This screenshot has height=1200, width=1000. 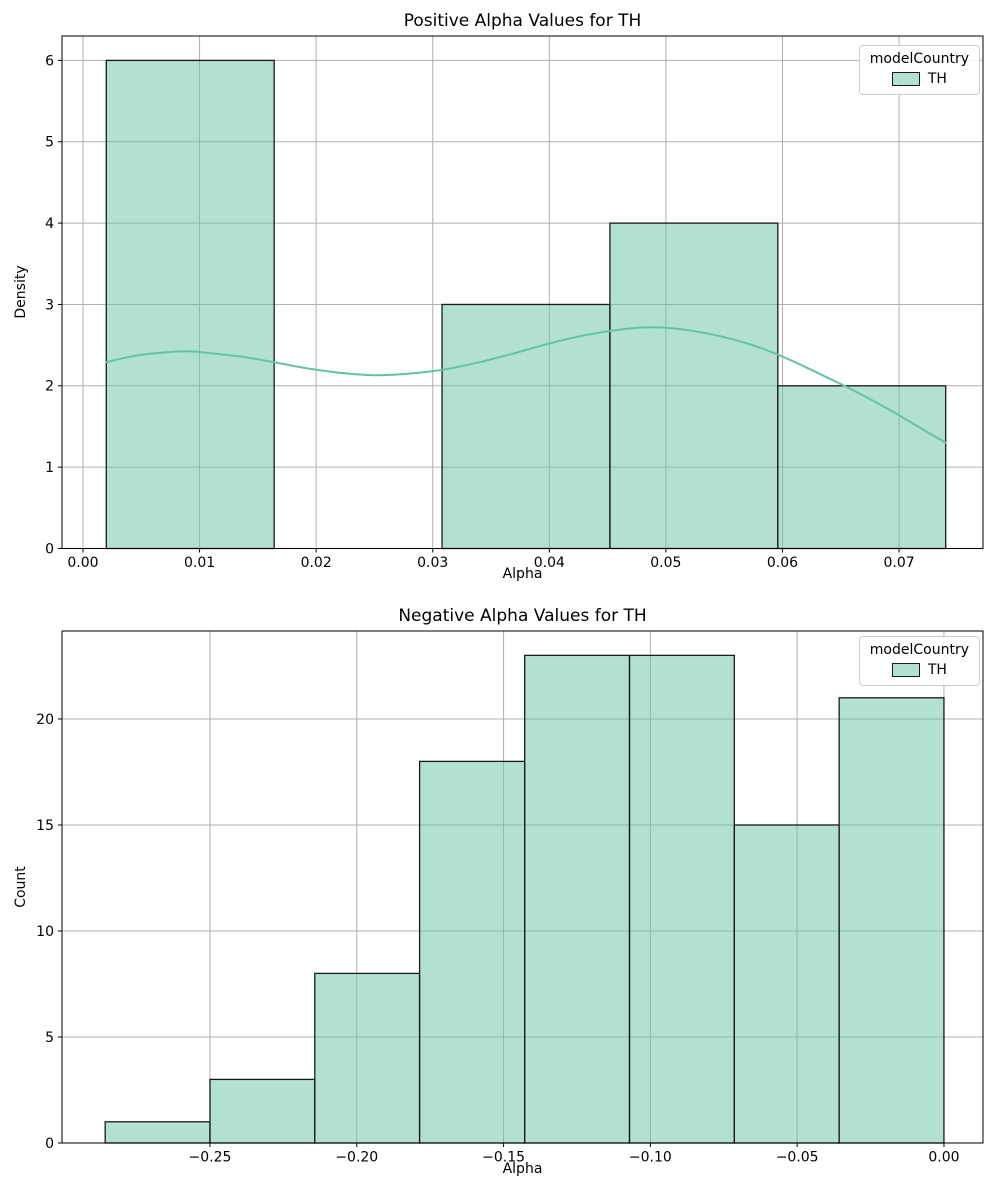 What do you see at coordinates (49, 387) in the screenshot?
I see `y-tick-label: 2` at bounding box center [49, 387].